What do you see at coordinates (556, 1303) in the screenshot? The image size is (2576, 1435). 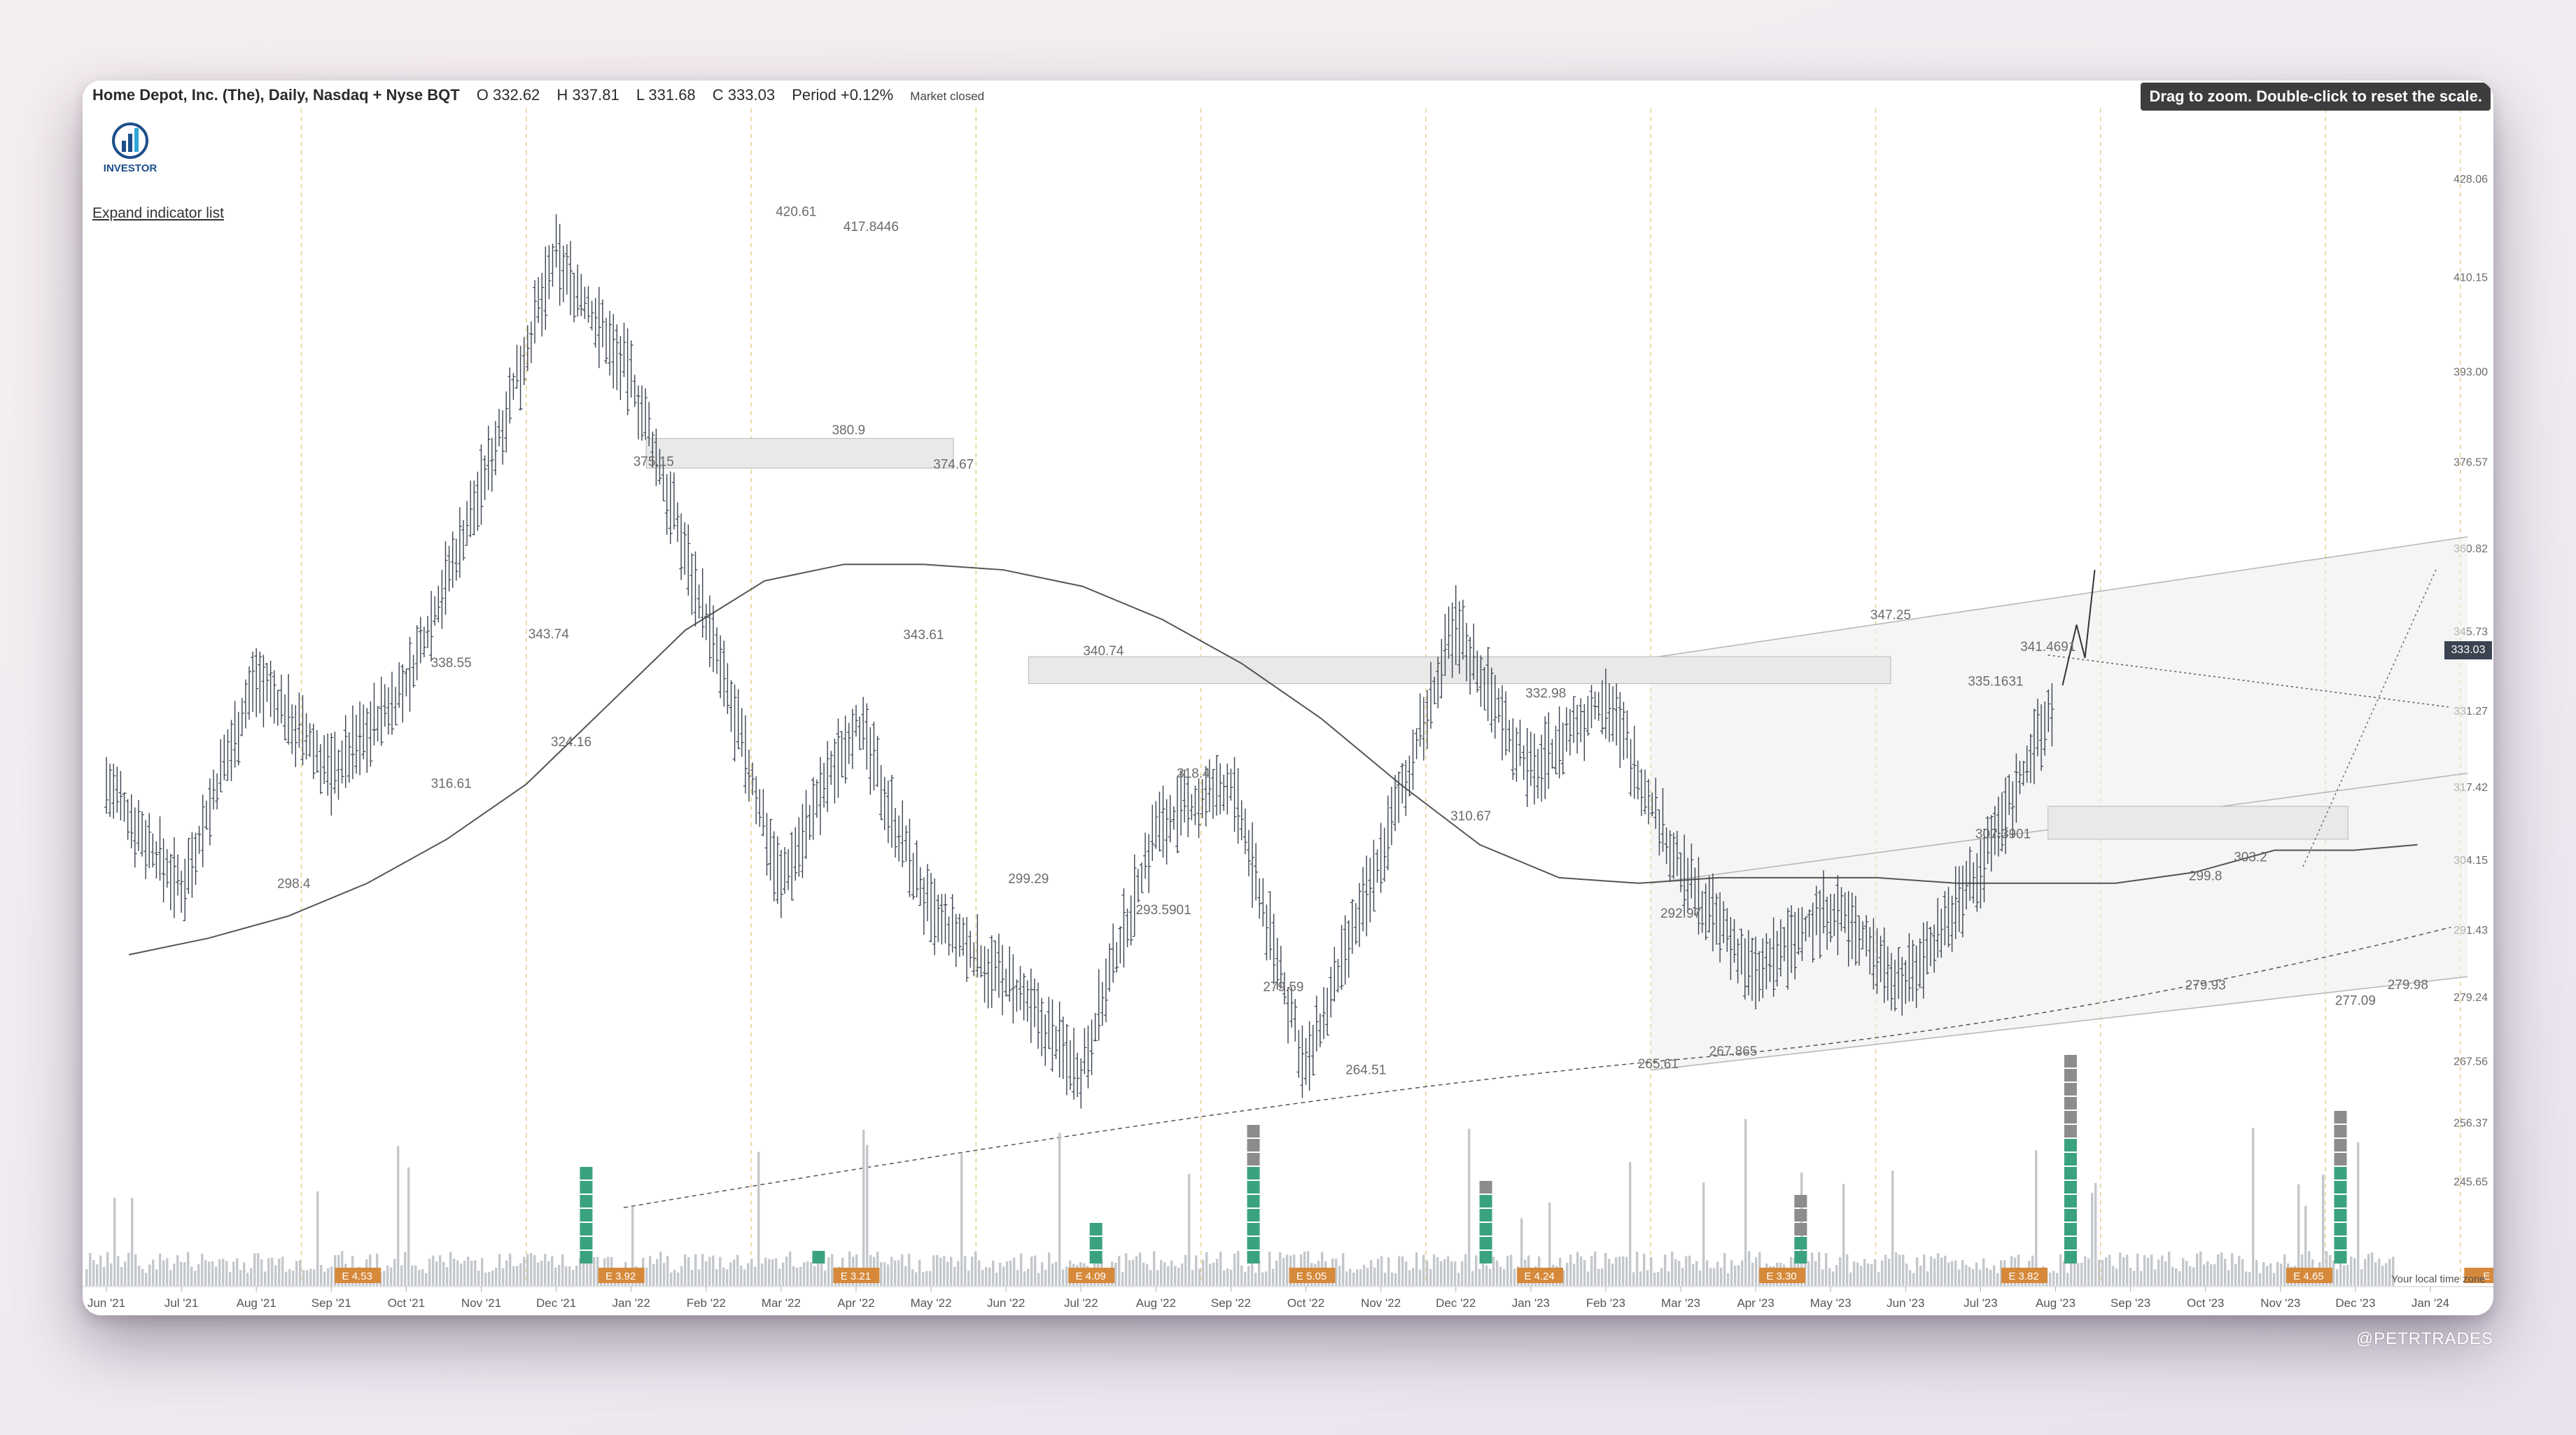 I see `x-tick-label: Dec '21` at bounding box center [556, 1303].